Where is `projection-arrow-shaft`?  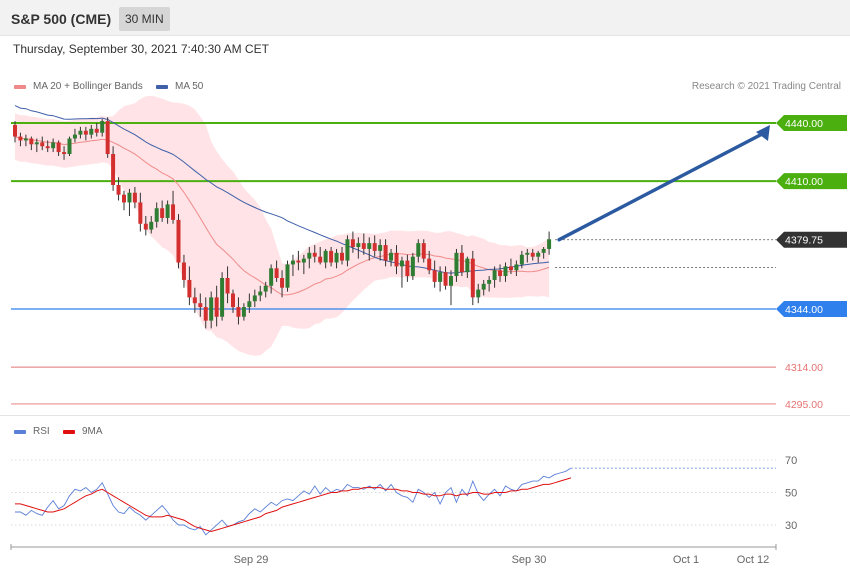 projection-arrow-shaft is located at coordinates (662, 186).